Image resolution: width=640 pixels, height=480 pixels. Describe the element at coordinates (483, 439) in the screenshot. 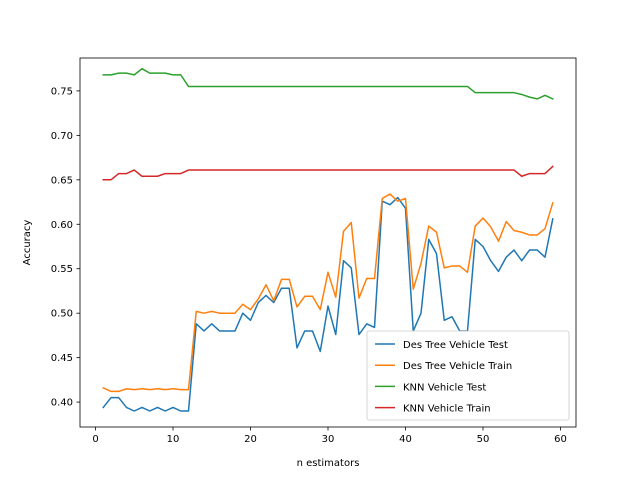

I see `x-tick-label: 50` at that location.